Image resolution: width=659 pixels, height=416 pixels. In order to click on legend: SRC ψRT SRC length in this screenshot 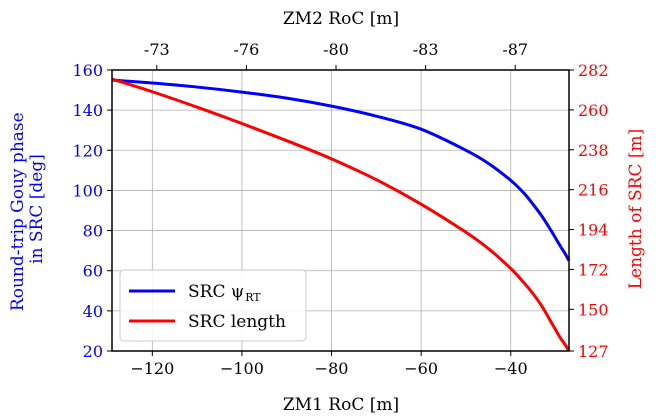, I will do `click(213, 305)`.